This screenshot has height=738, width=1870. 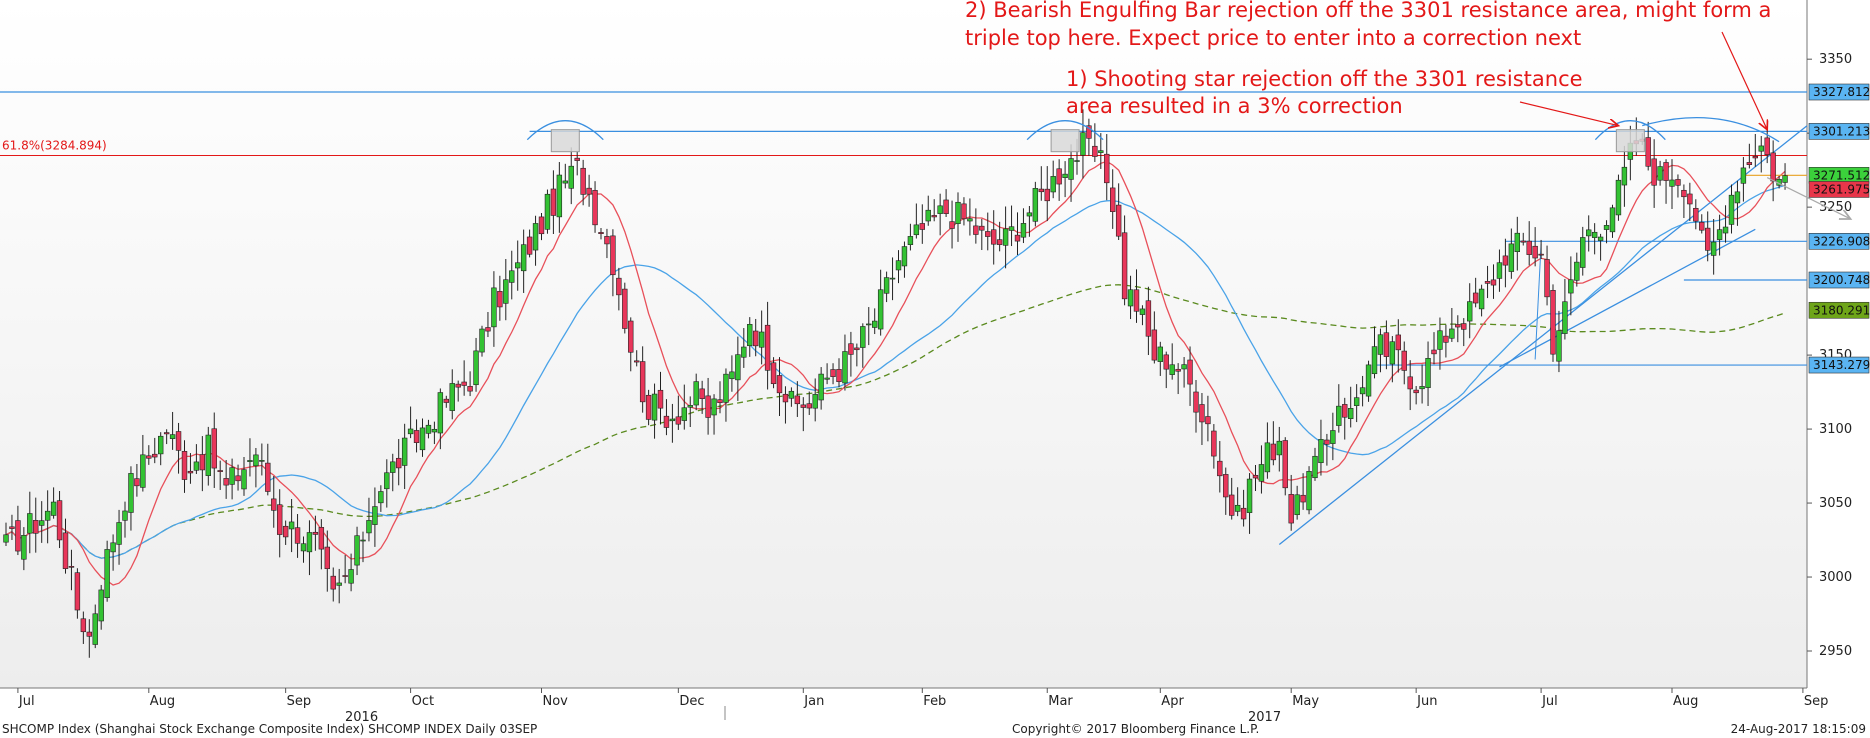 I want to click on x-tick-label: Jun, so click(x=1426, y=701).